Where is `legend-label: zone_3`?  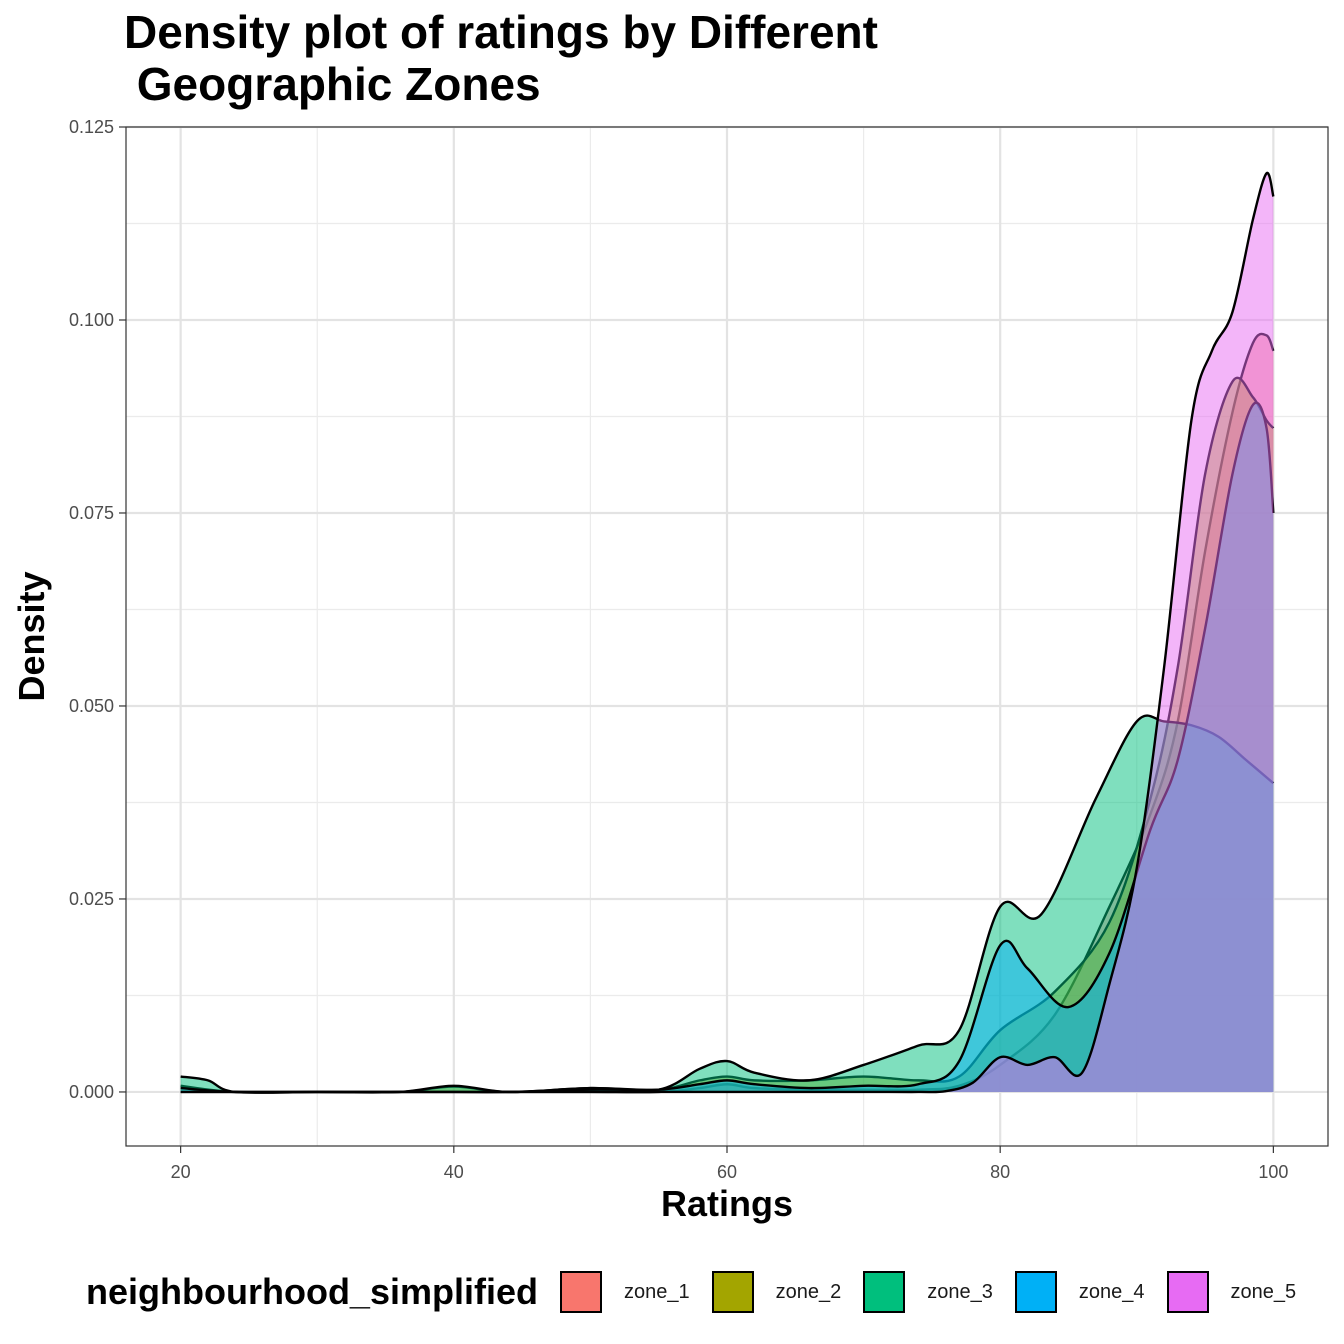 legend-label: zone_3 is located at coordinates (960, 1291).